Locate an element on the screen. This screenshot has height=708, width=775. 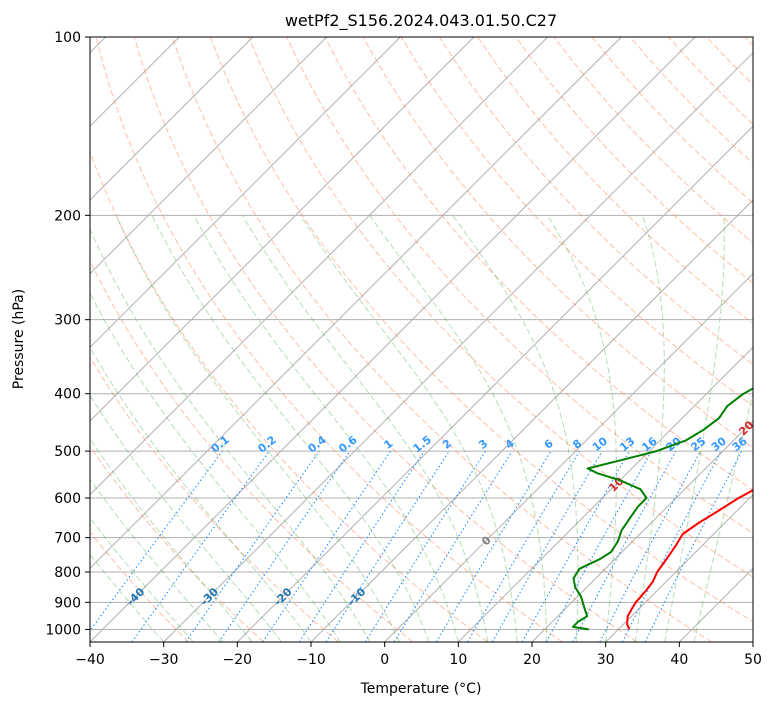
dewpoint-profile-line is located at coordinates (662, 509).